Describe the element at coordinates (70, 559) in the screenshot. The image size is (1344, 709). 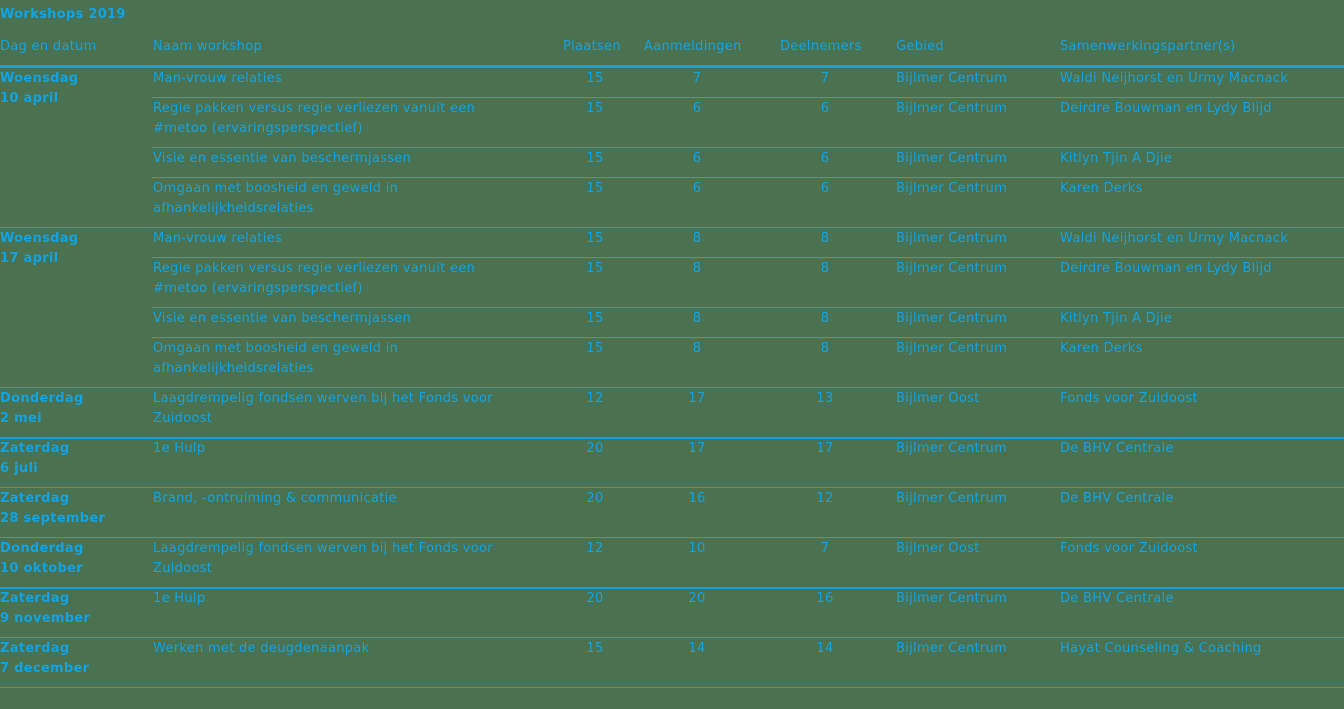
I see `date-cell: Donderdag 10 oktober` at that location.